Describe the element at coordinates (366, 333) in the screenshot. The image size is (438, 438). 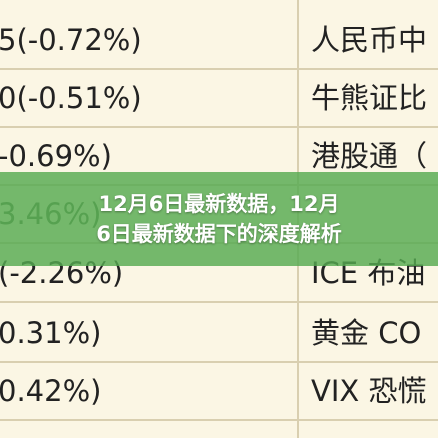
I see `name-cell: 黄金 CO` at that location.